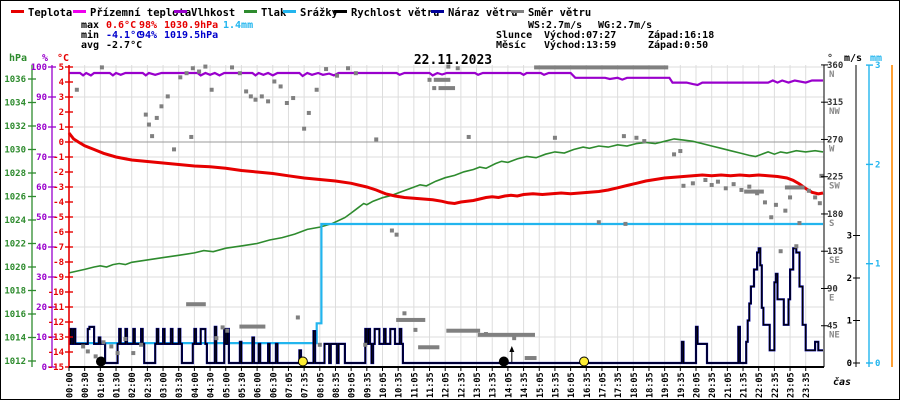  I want to click on pressure-tick-label: 1020, so click(15, 268).